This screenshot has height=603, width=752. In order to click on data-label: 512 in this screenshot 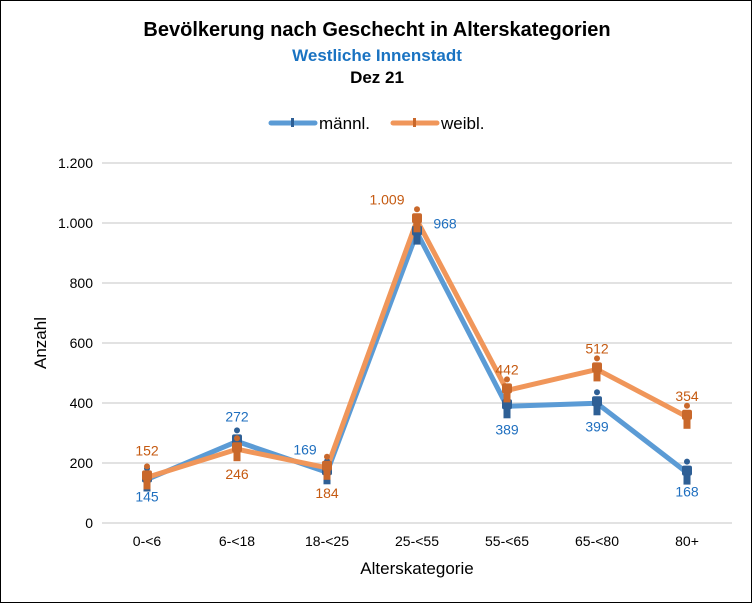, I will do `click(597, 348)`.